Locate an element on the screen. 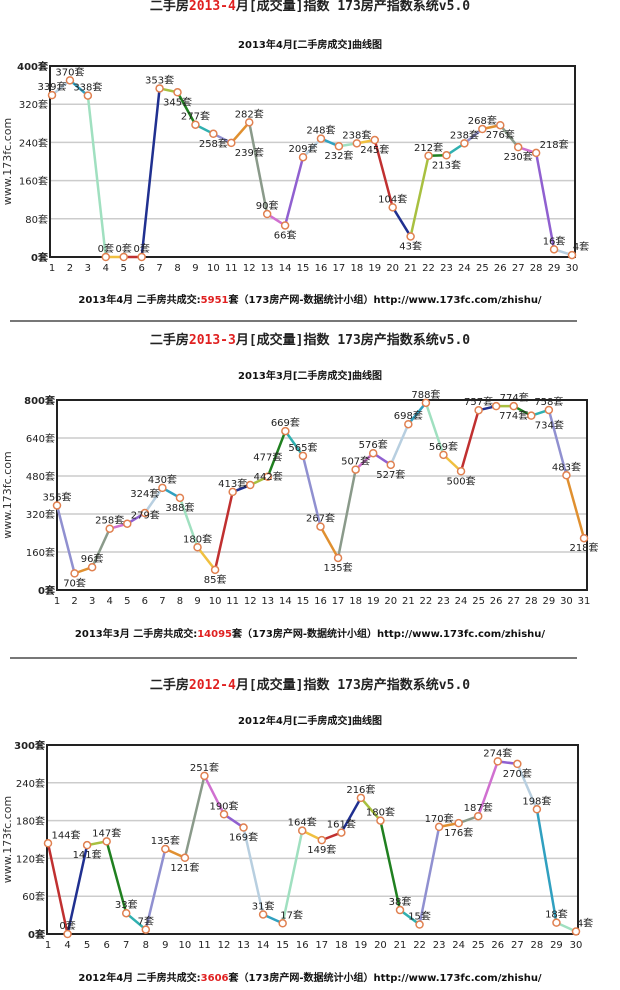  x-tick-label: 27 is located at coordinates (518, 268).